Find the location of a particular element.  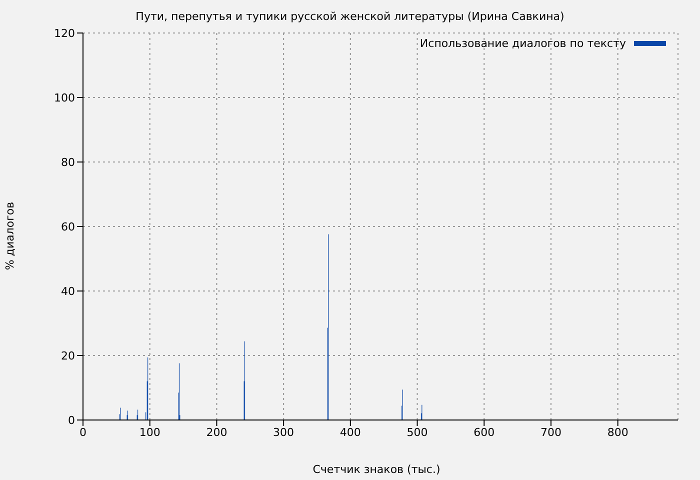

chart-title: Пути, перепутья и тупики русской женской литературы (Ирина Савкина) is located at coordinates (350, 16).